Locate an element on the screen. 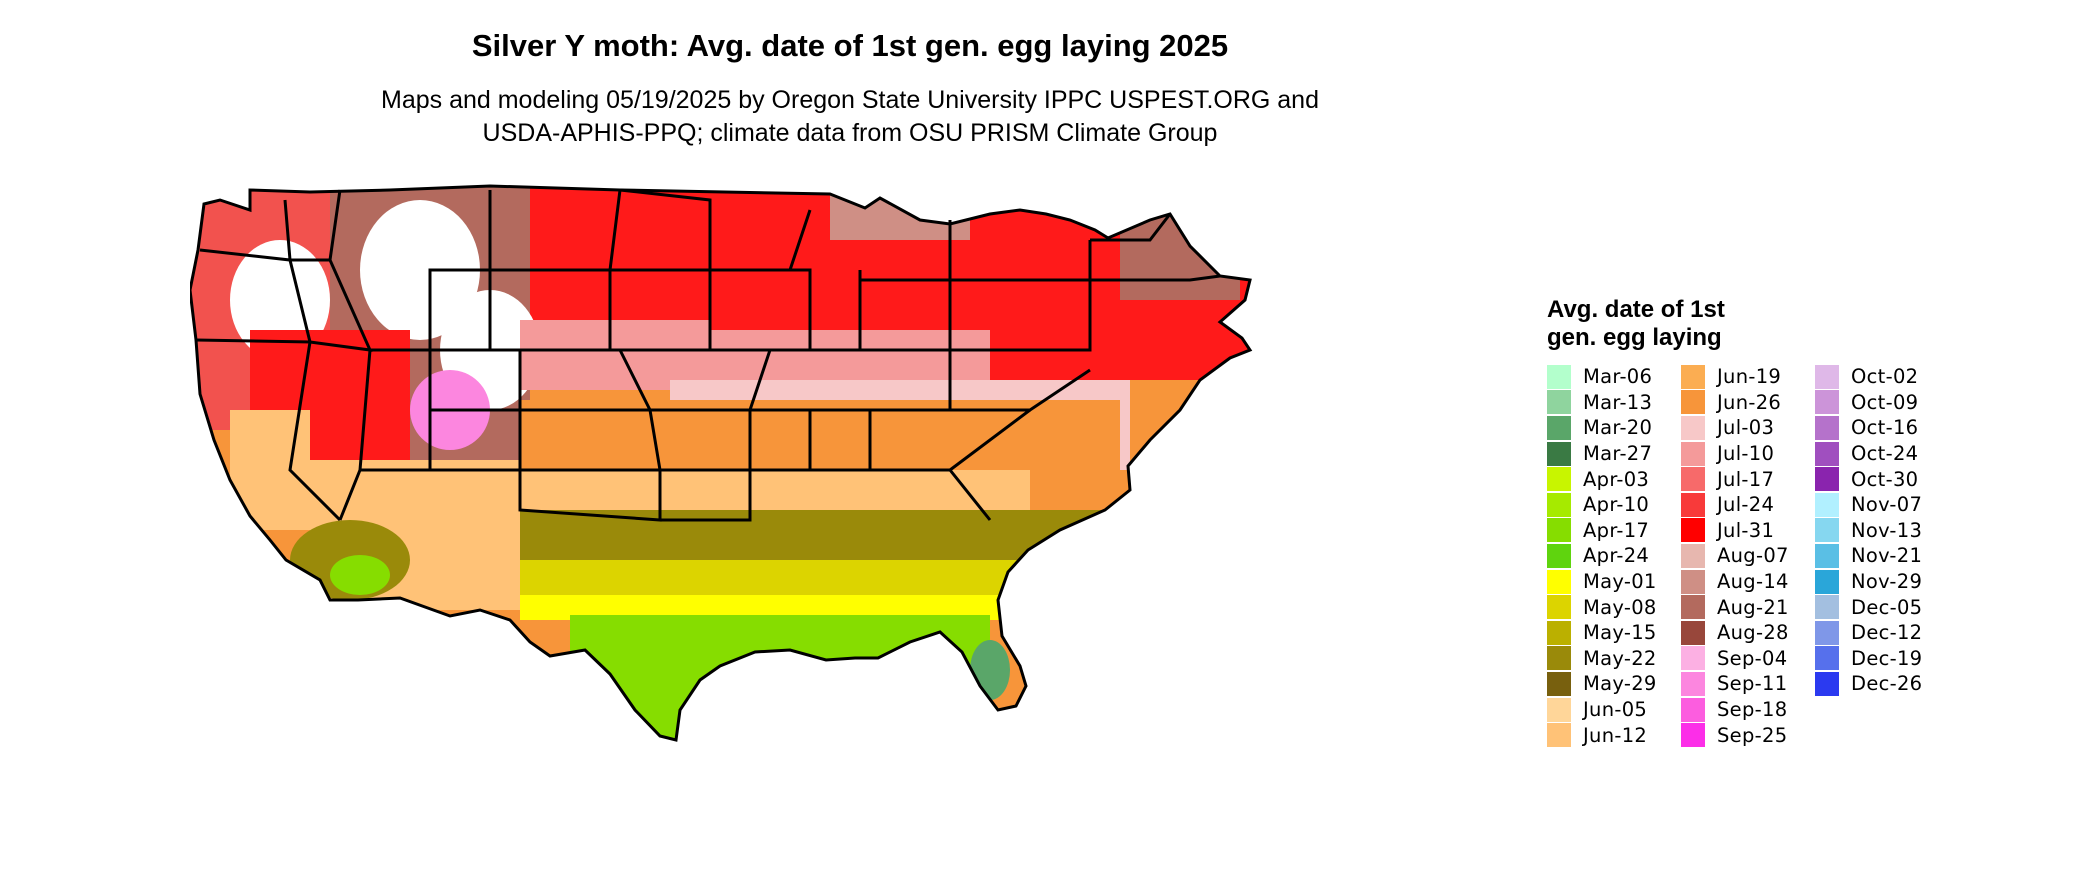 The height and width of the screenshot is (892, 2100). legend-label: Mar-06 is located at coordinates (1618, 377).